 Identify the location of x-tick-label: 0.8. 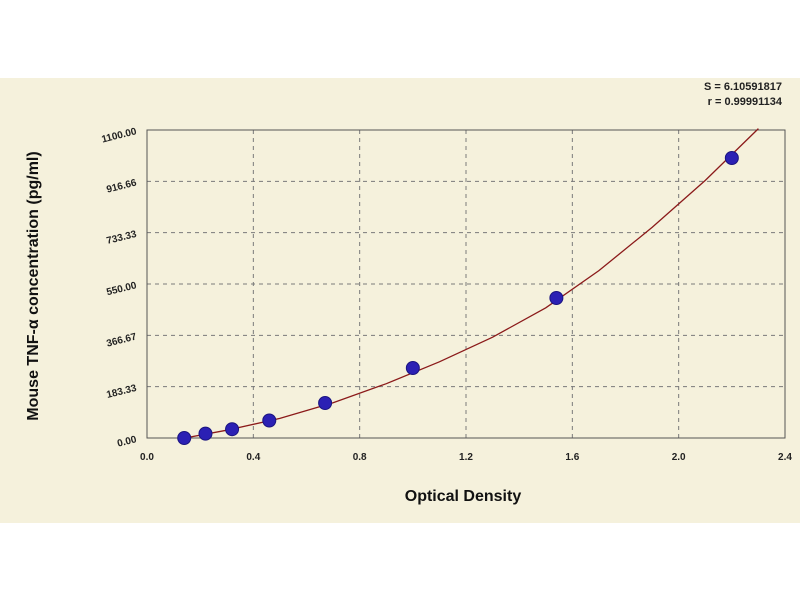
(360, 457).